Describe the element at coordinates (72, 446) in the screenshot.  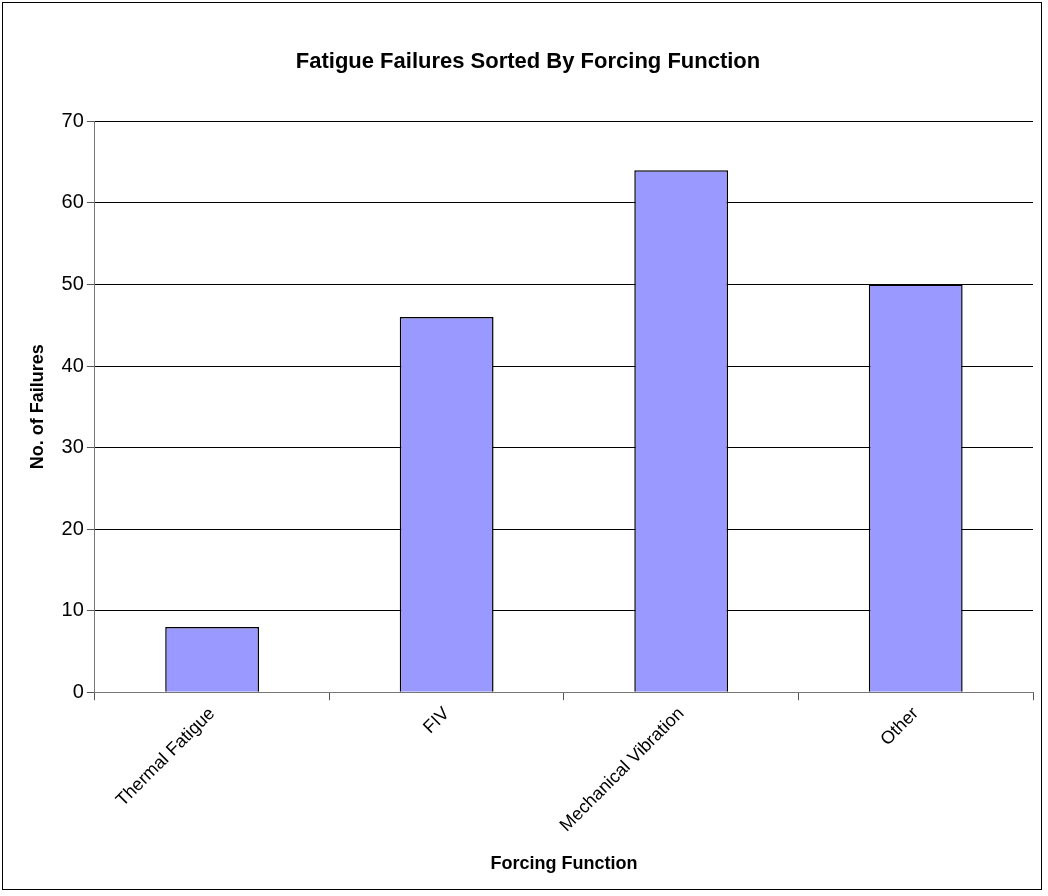
I see `y-tick-label: 30` at that location.